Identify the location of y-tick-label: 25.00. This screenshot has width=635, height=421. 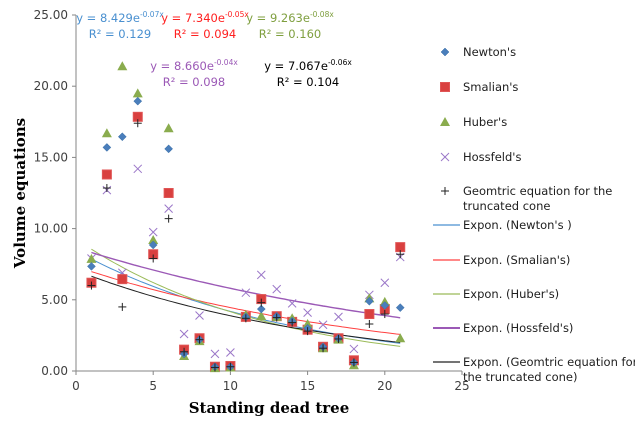
(51, 15).